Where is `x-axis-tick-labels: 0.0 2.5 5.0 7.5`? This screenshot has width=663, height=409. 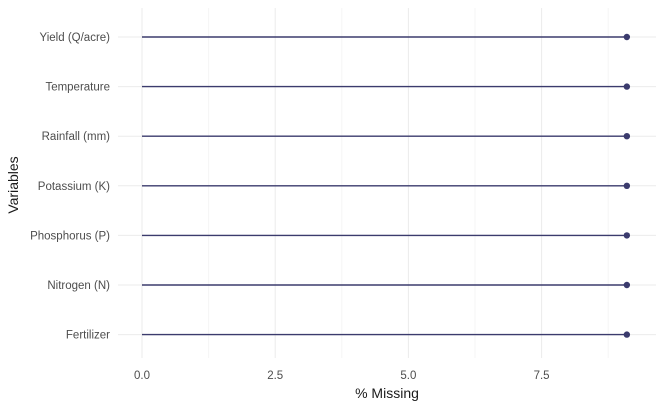 x-axis-tick-labels: 0.0 2.5 5.0 7.5 is located at coordinates (342, 376).